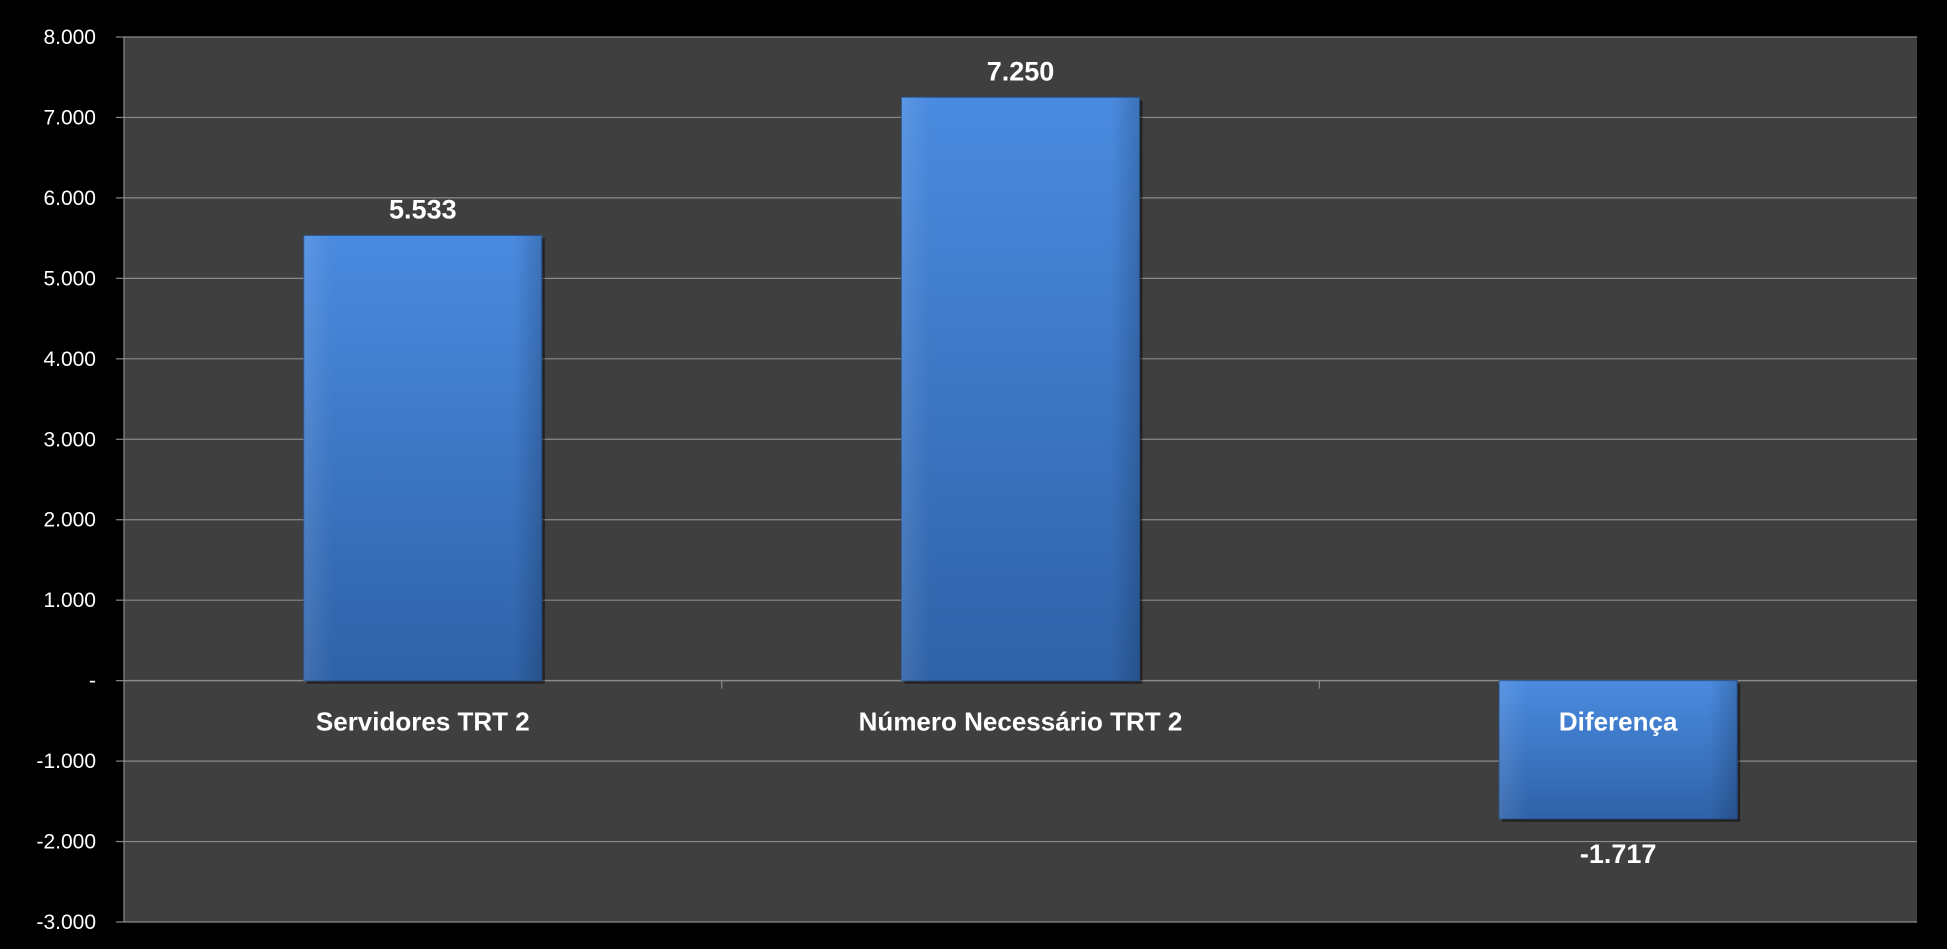 This screenshot has width=1947, height=949. I want to click on category-label: Servidores TRT 2, so click(423, 722).